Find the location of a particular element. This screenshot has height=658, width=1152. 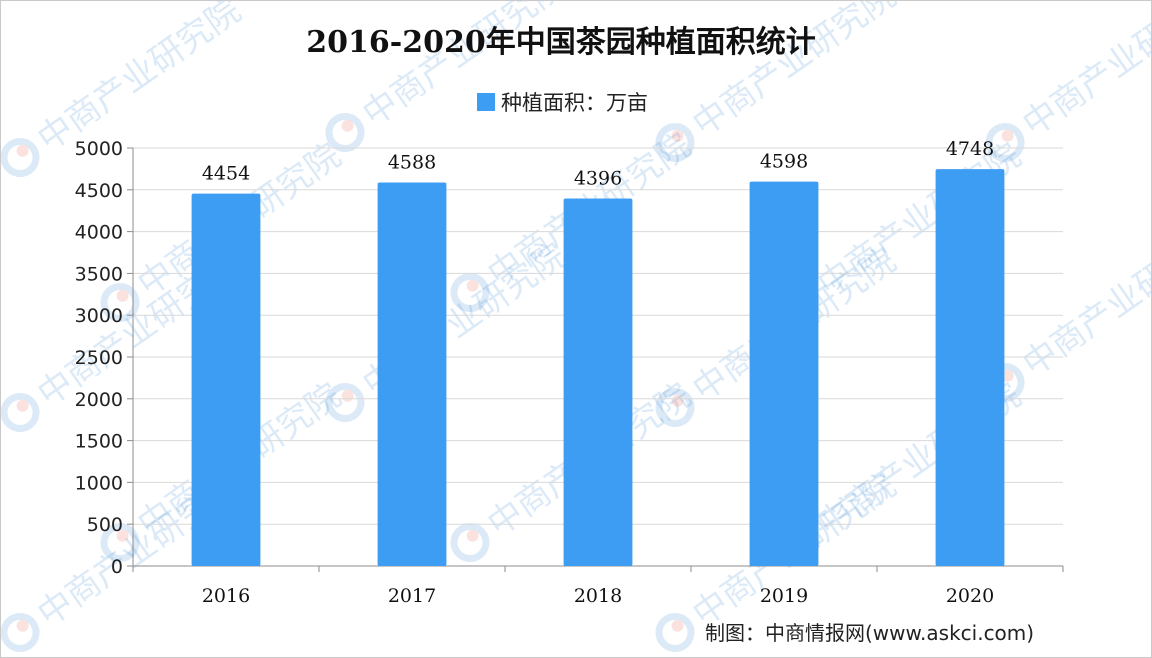

data-label-2016: 4454 is located at coordinates (226, 174).